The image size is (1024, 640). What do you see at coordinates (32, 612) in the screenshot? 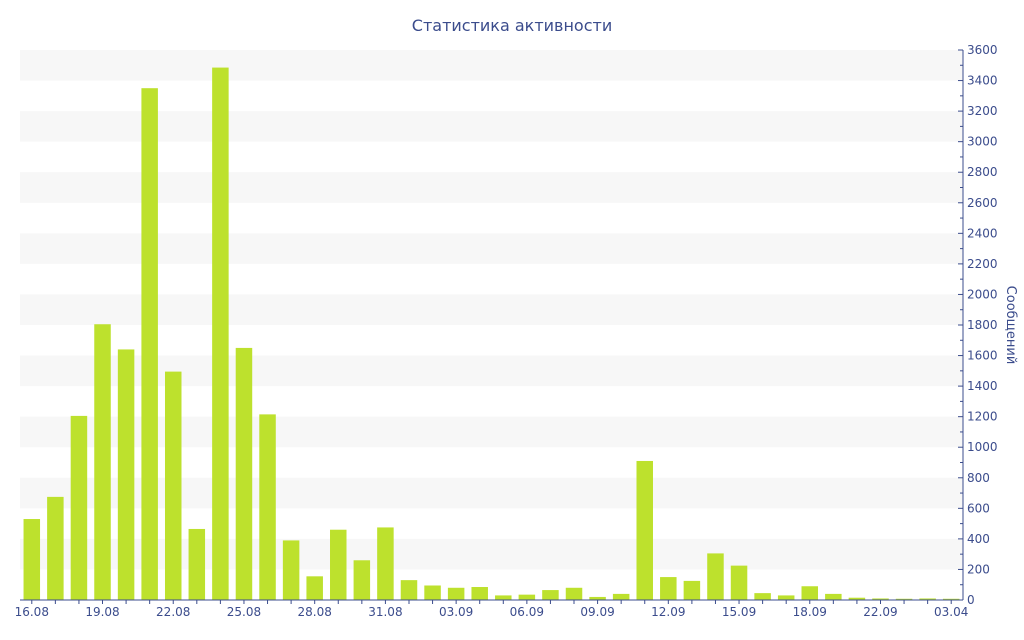
I see `x-tick-label: 16.08` at bounding box center [32, 612].